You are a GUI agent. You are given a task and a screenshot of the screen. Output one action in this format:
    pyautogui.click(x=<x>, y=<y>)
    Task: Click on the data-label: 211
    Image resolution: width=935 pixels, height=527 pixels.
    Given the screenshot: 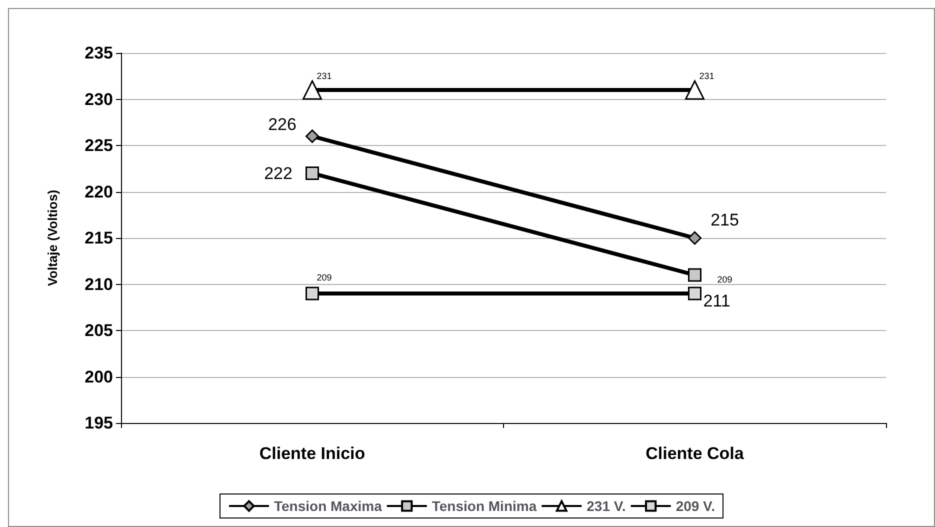 What is the action you would take?
    pyautogui.click(x=716, y=301)
    